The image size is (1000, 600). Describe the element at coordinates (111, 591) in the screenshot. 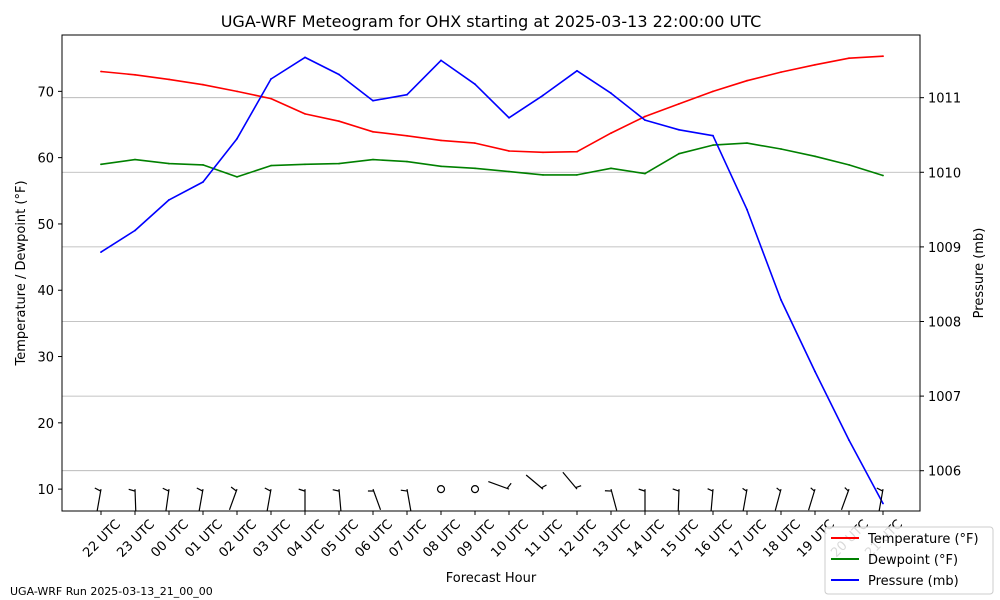

I see `run-footer: UGA-WRF Run 2025-03-13_21_00_00` at that location.